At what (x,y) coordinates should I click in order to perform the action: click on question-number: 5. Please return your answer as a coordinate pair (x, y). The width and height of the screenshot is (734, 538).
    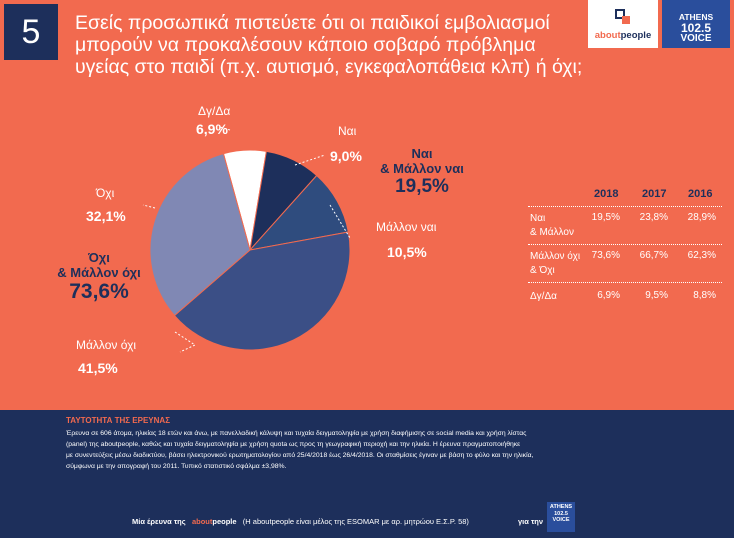
    Looking at the image, I should click on (31, 32).